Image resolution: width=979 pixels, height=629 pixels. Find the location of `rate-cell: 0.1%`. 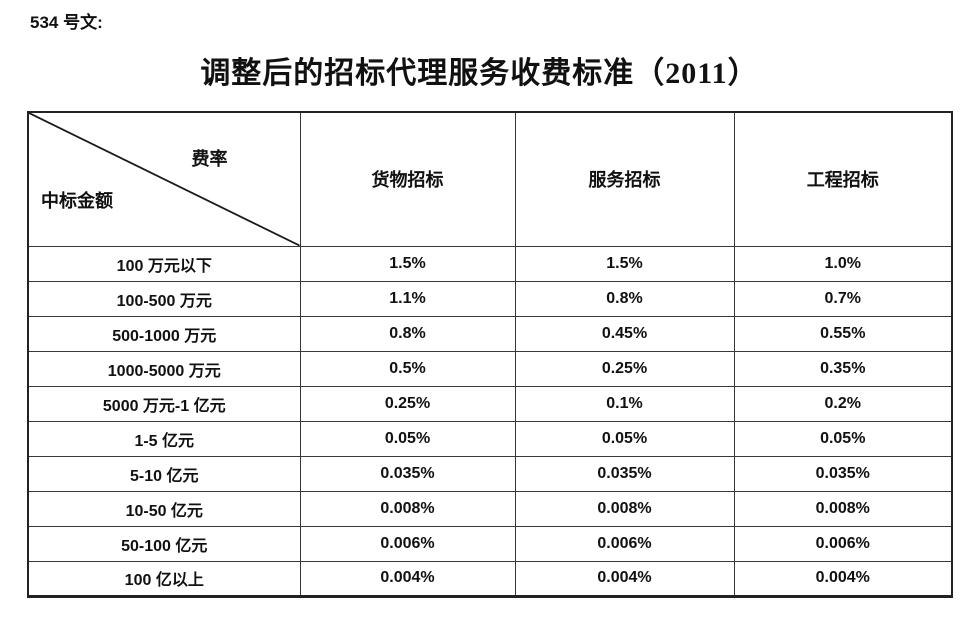

rate-cell: 0.1% is located at coordinates (624, 403).